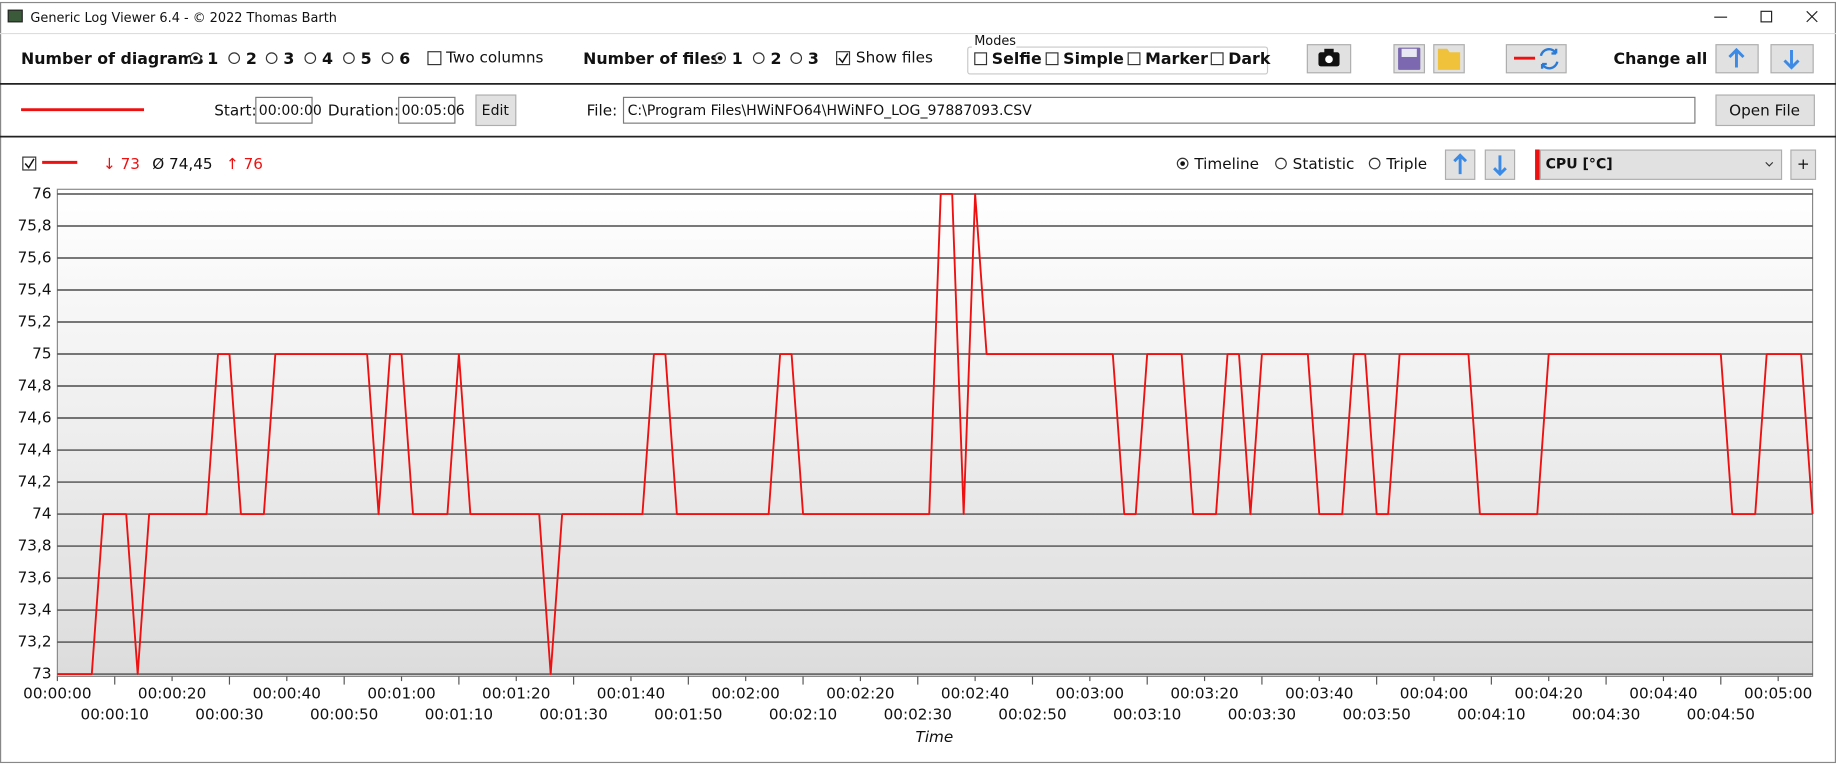  I want to click on edit-button, so click(496, 110).